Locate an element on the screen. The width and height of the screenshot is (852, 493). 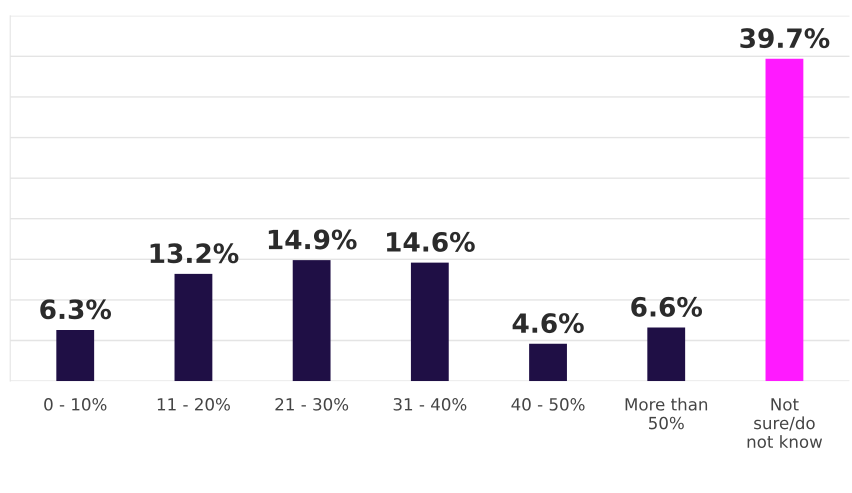
x-tick-label: 0 - 10% is located at coordinates (75, 404).